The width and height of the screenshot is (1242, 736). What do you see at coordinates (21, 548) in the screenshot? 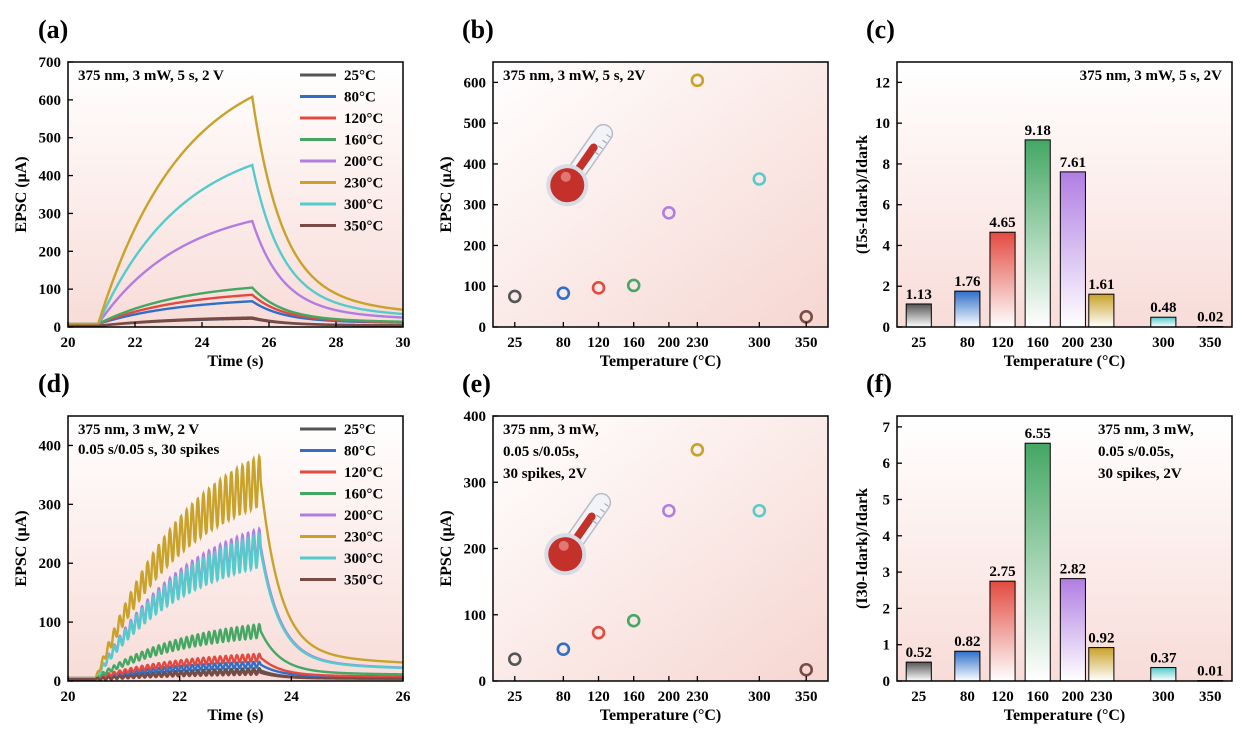
I see `y-axis-label: EPSC (μA)` at bounding box center [21, 548].